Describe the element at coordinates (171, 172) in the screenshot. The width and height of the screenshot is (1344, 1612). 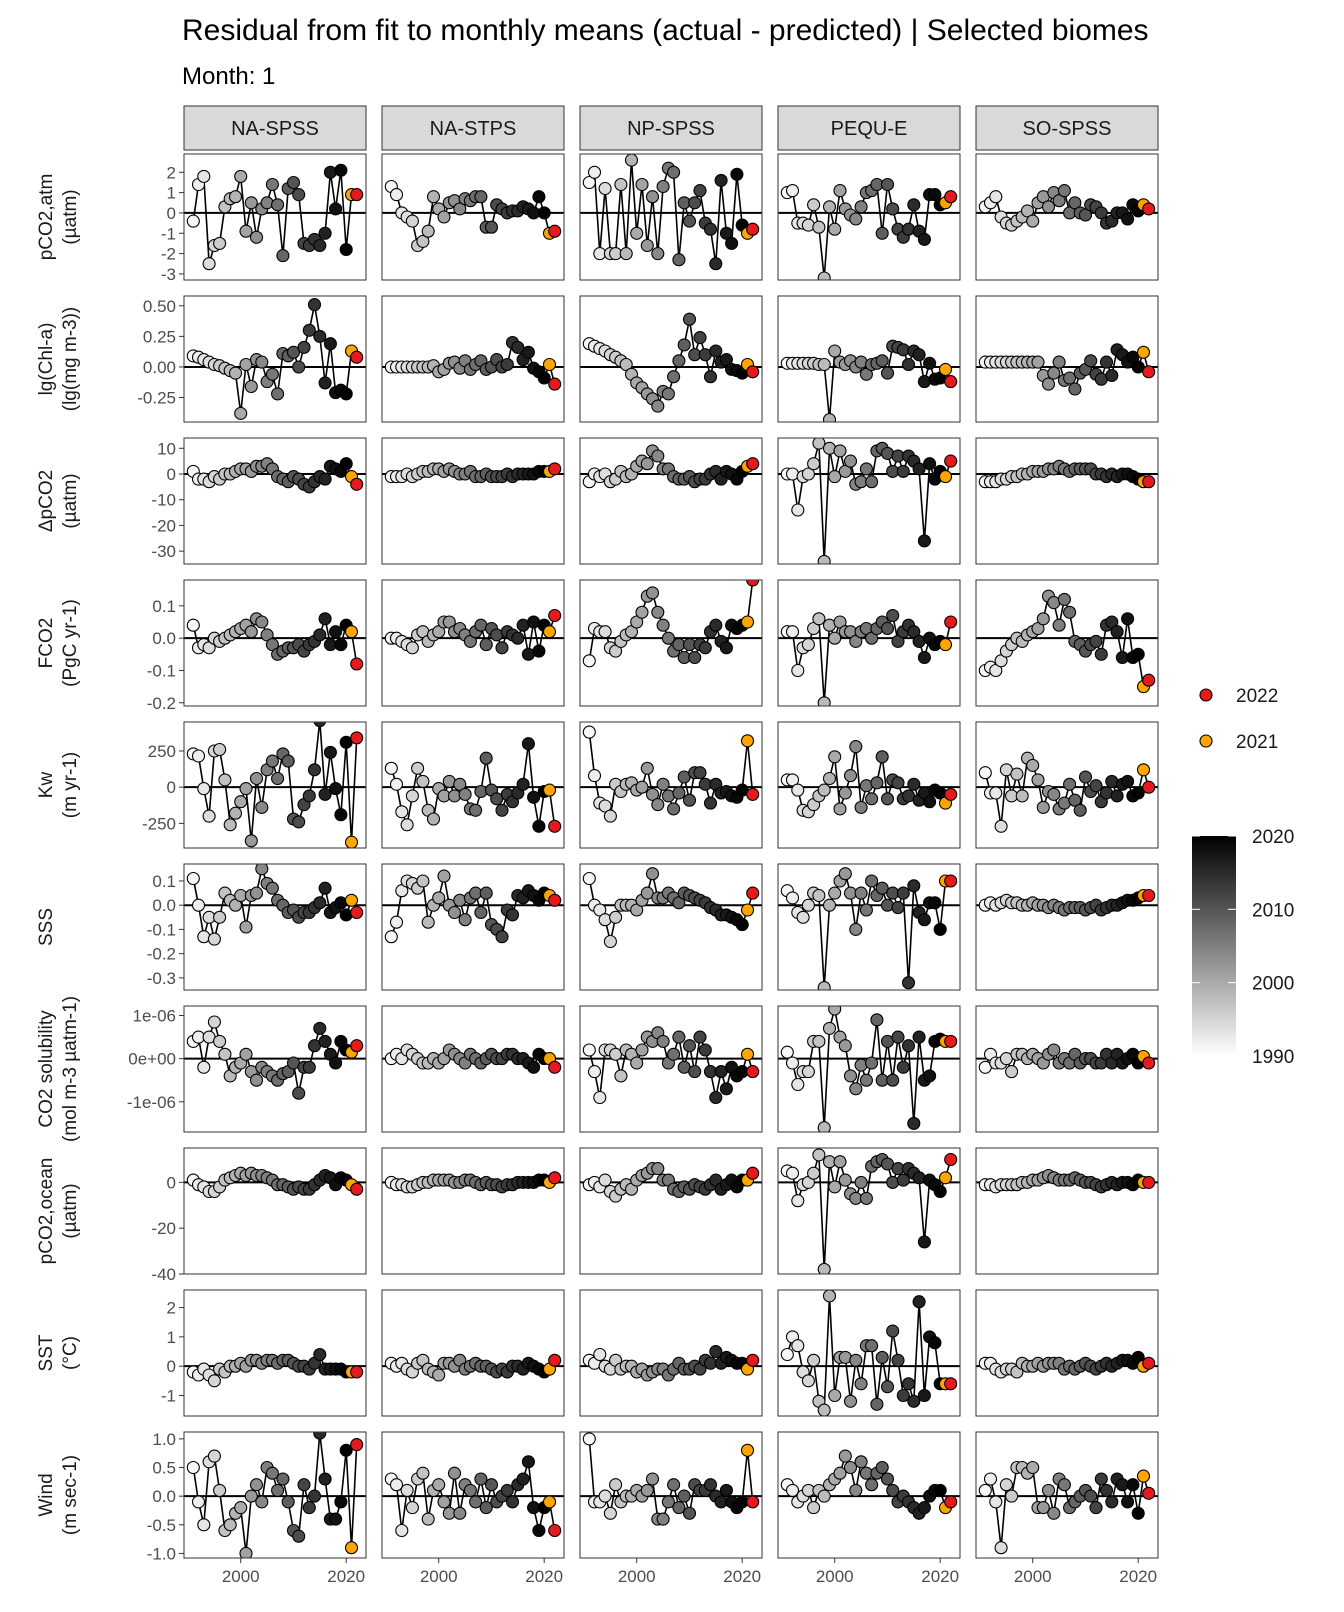
I see `y-tick-label: 2` at that location.